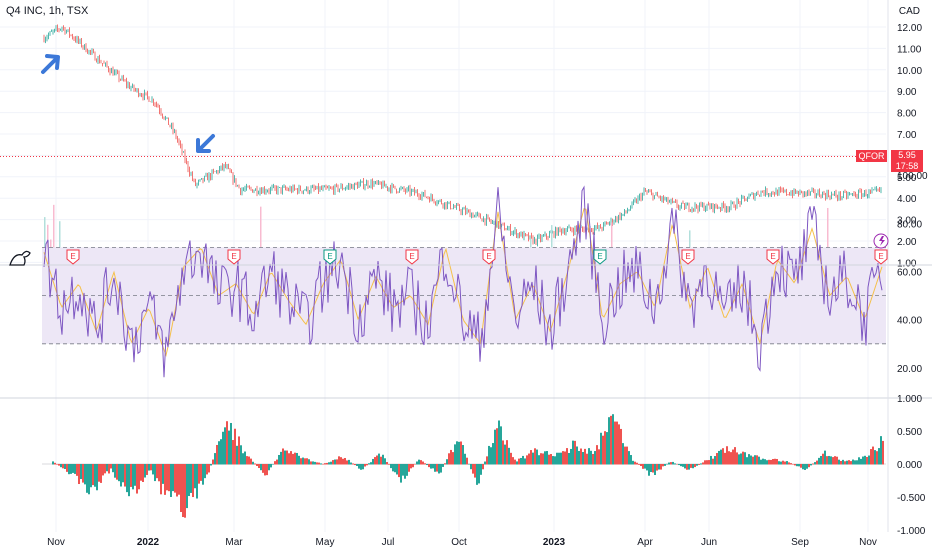  What do you see at coordinates (554, 542) in the screenshot?
I see `x-tick-label: 2023` at bounding box center [554, 542].